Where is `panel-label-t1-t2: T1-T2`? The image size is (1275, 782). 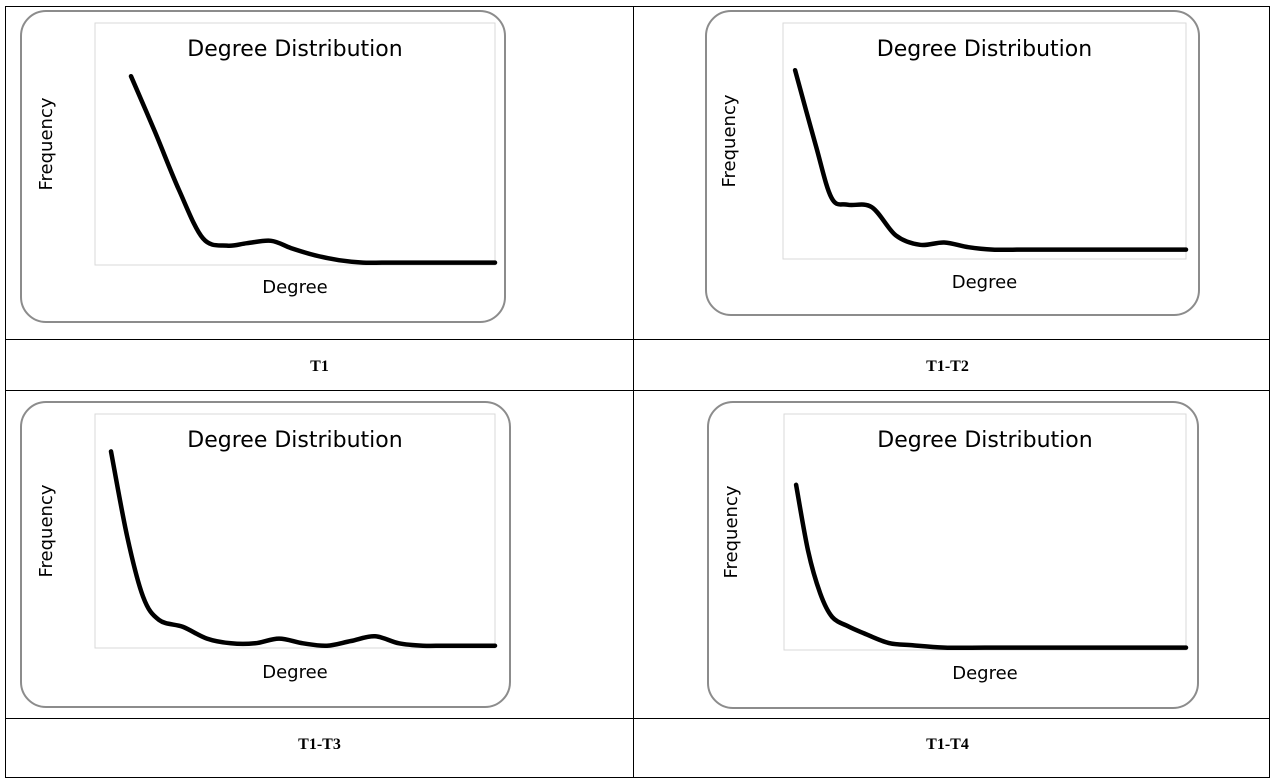 panel-label-t1-t2: T1-T2 is located at coordinates (947, 366).